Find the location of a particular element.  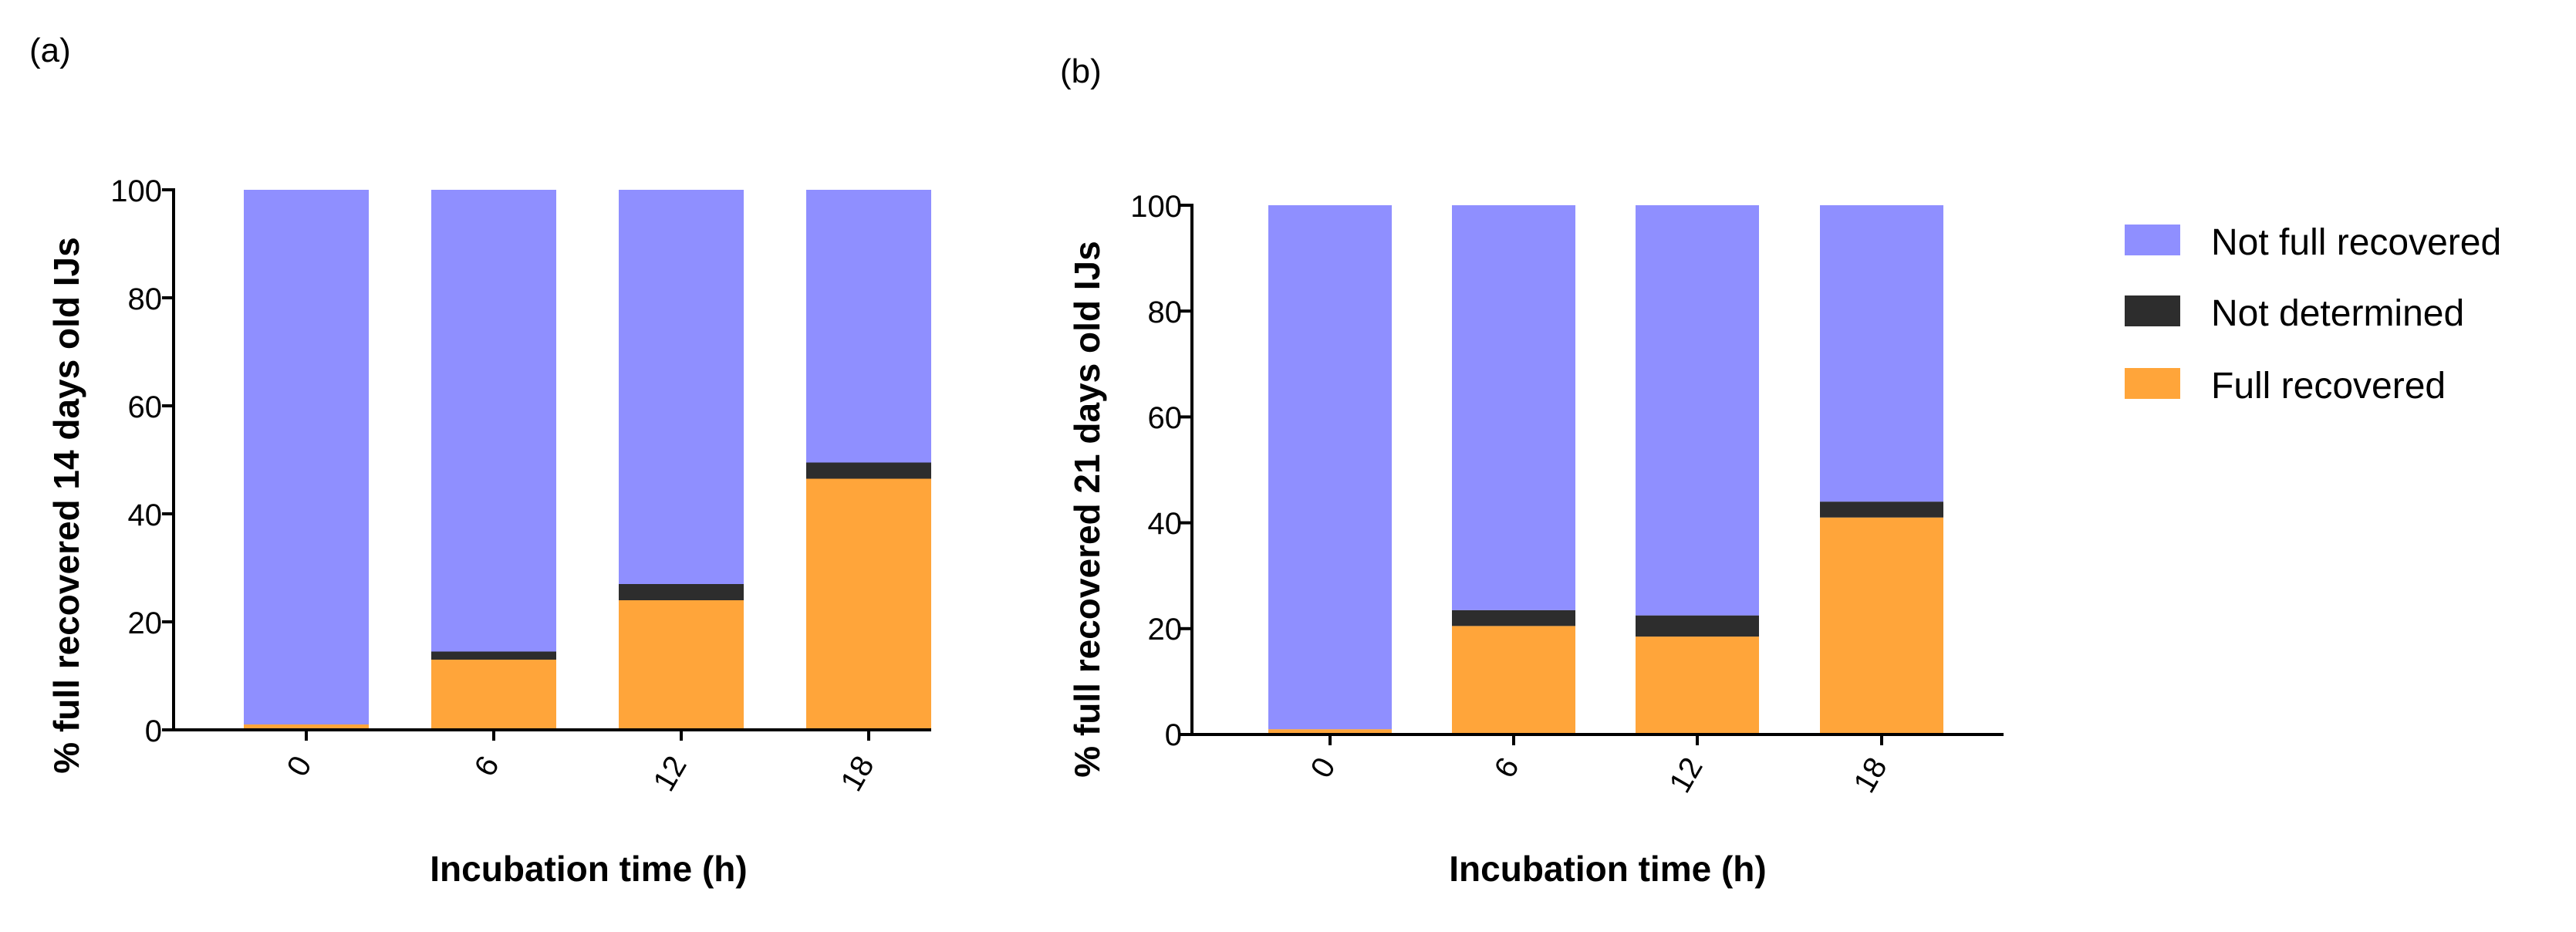

legend-swatch-full-recovered is located at coordinates (2152, 383).